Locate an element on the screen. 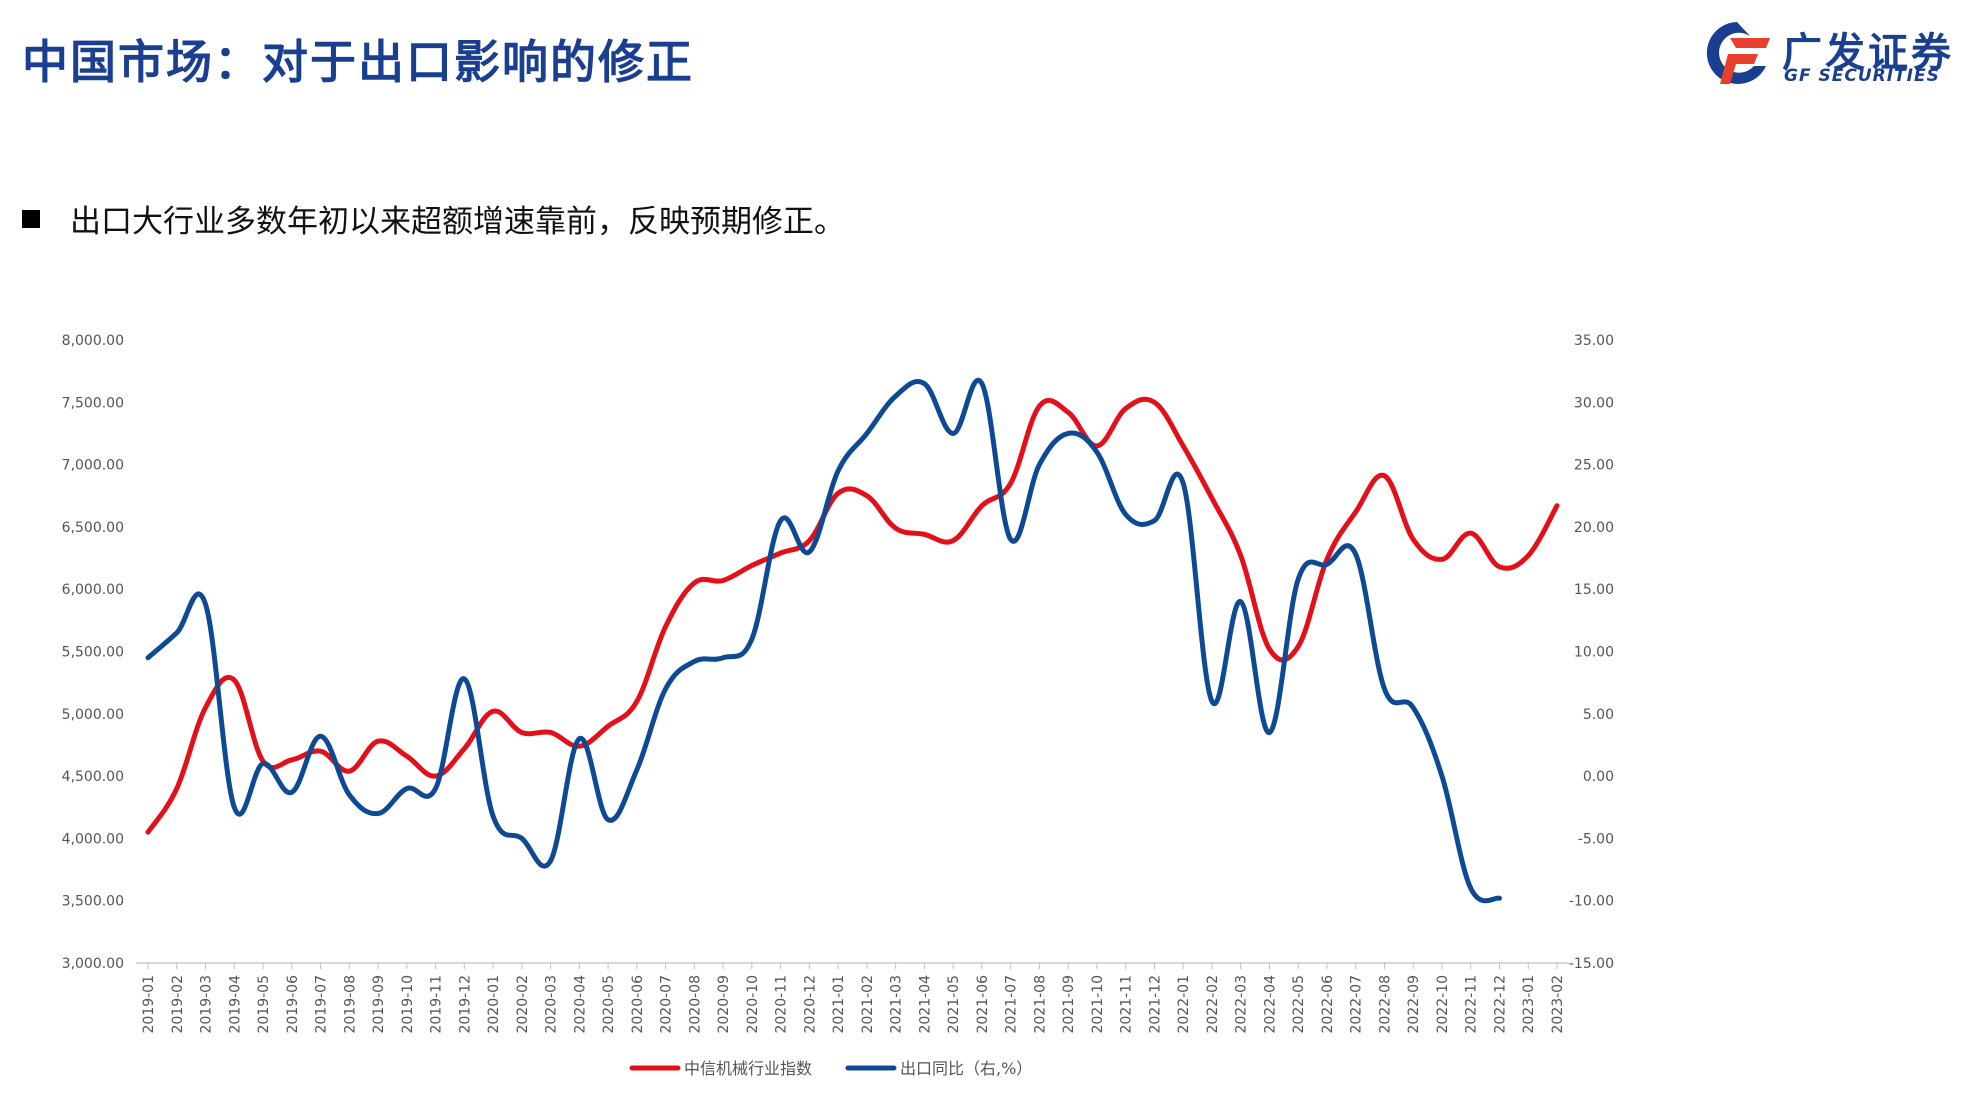 Image resolution: width=1970 pixels, height=1098 pixels. gf-logo-icon is located at coordinates (1738, 53).